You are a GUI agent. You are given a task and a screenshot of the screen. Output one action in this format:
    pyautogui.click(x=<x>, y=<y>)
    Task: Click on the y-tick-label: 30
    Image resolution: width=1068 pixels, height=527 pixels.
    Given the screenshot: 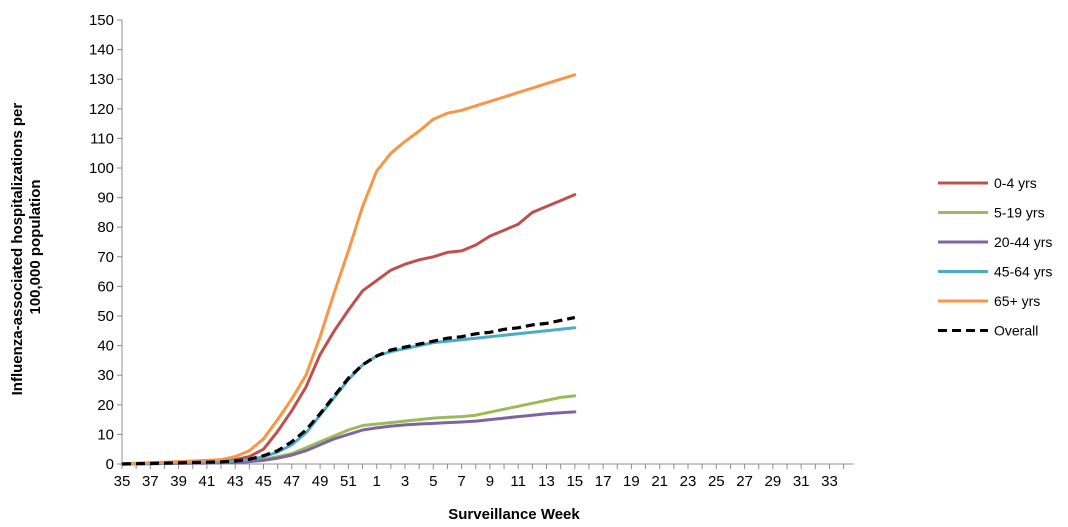 What is the action you would take?
    pyautogui.click(x=105, y=375)
    